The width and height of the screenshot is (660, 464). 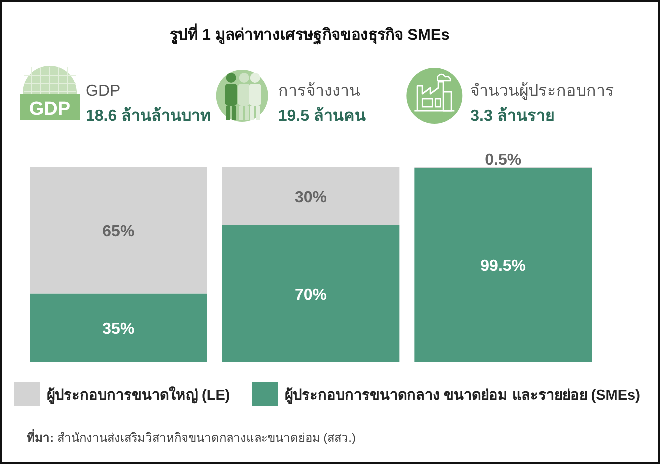 What do you see at coordinates (118, 231) in the screenshot?
I see `data-label: 65%` at bounding box center [118, 231].